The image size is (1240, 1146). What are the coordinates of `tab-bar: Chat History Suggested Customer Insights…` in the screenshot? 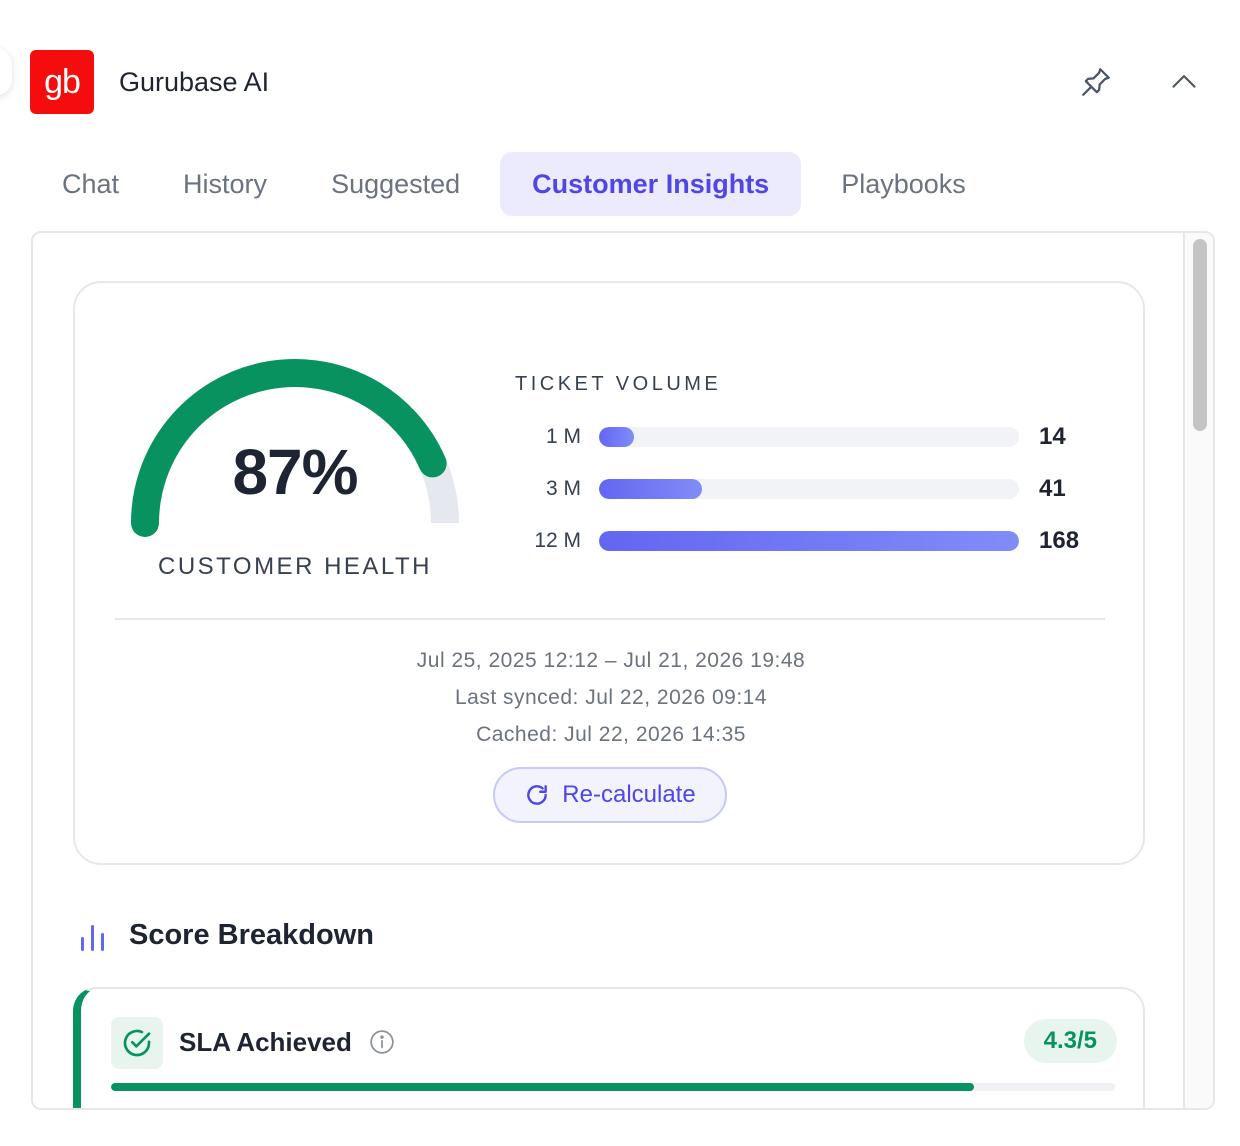 It's located at (514, 184).